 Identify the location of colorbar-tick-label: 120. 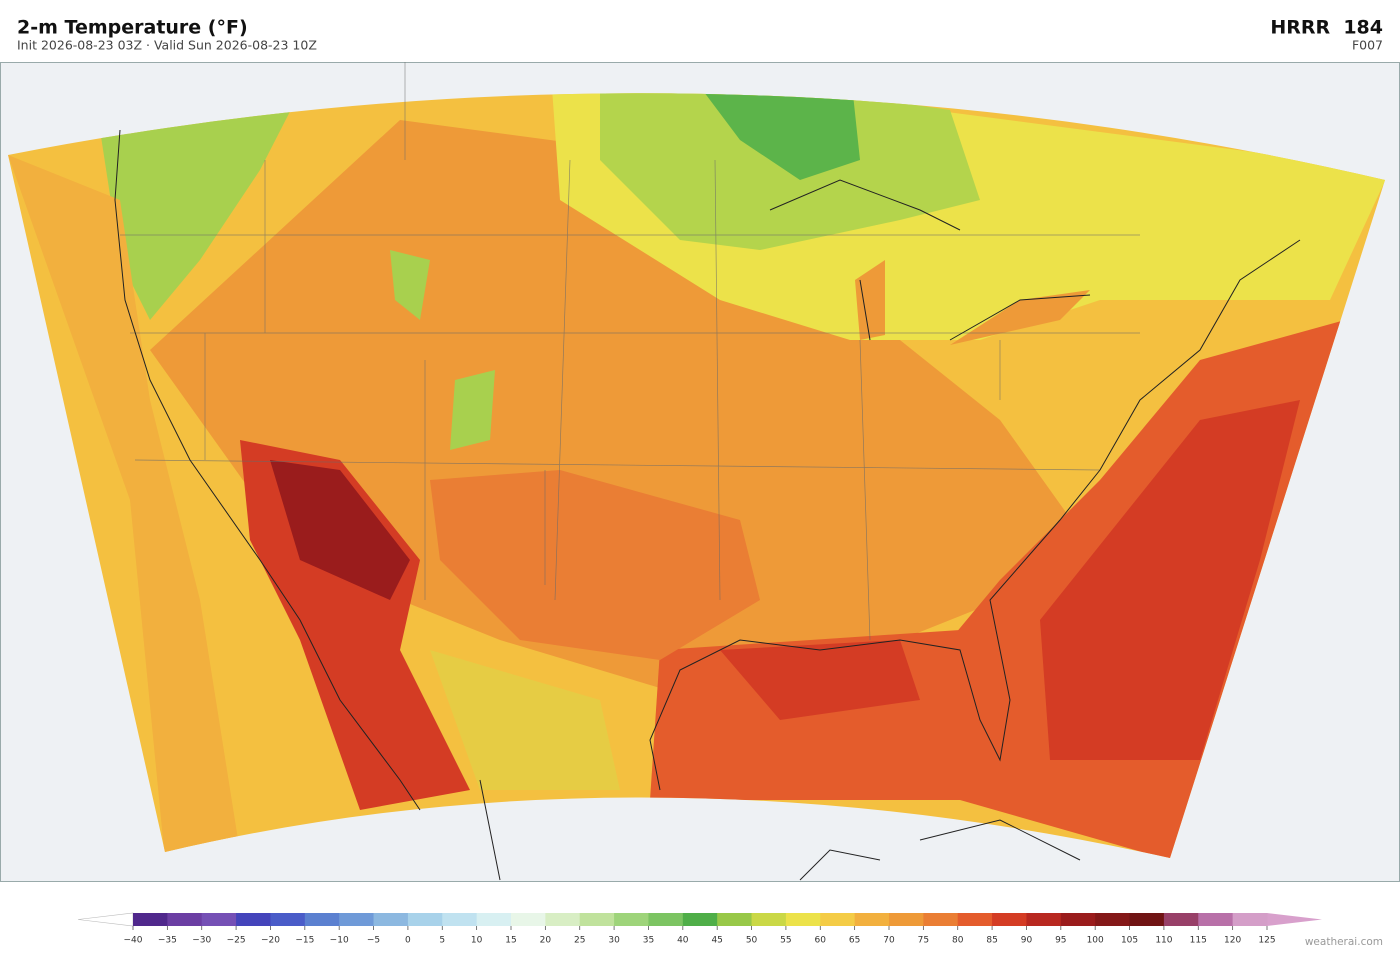
(1232, 941).